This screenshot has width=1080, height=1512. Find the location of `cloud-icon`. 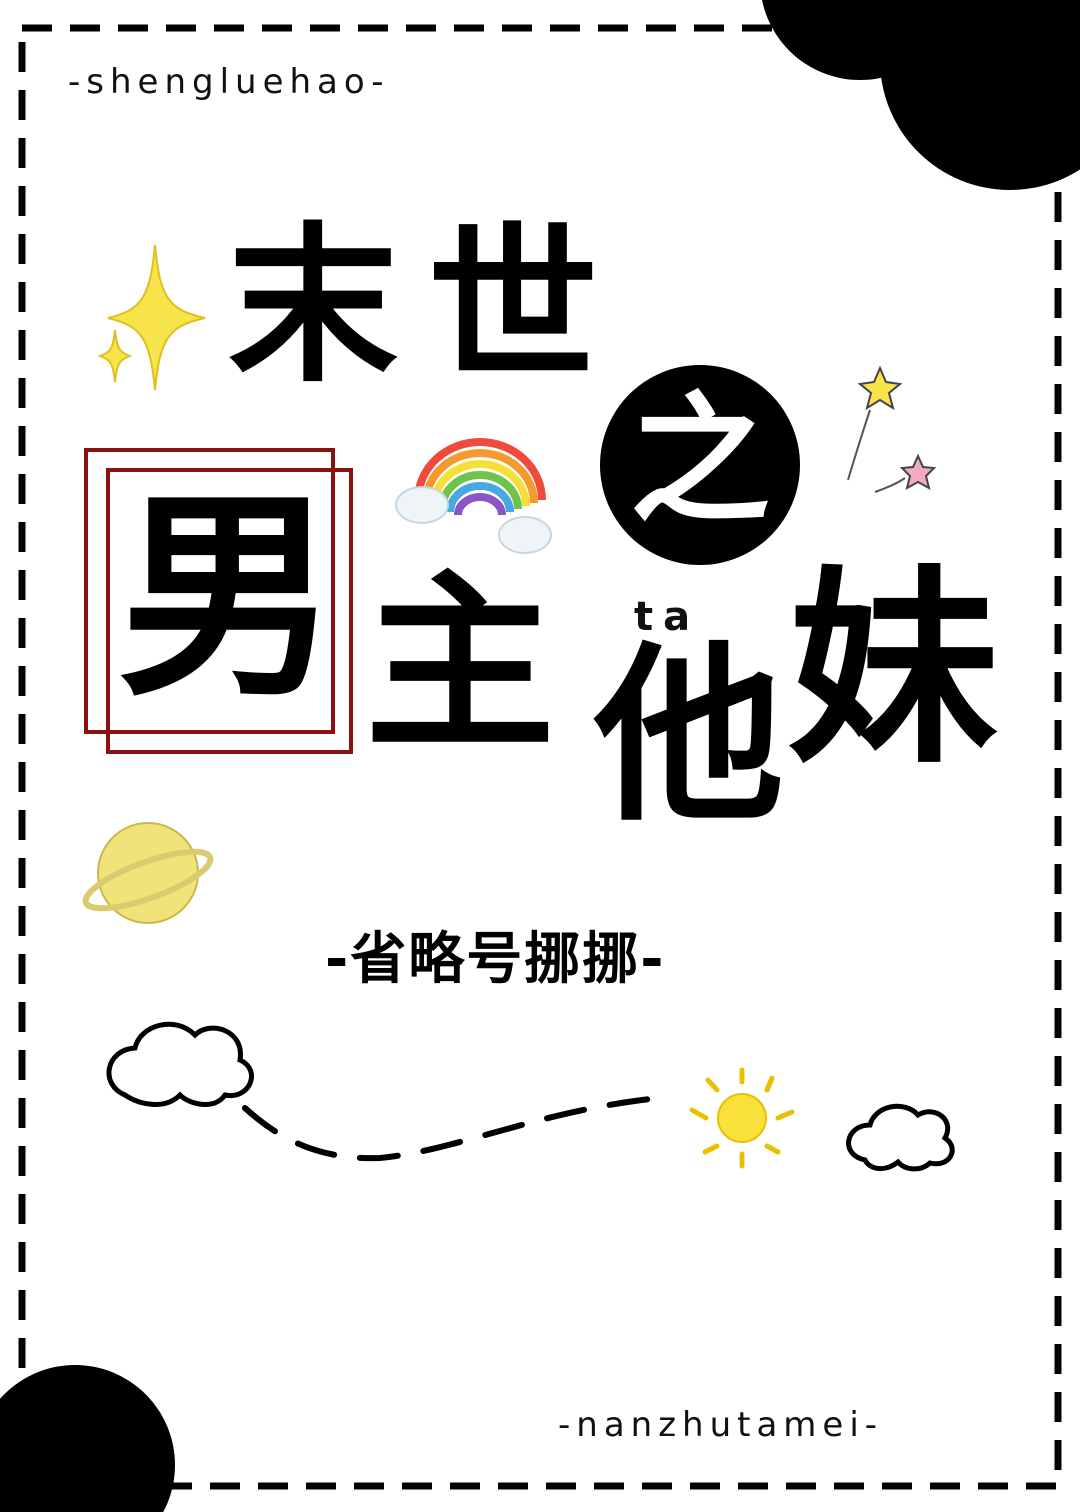

cloud-icon is located at coordinates (530, 1096).